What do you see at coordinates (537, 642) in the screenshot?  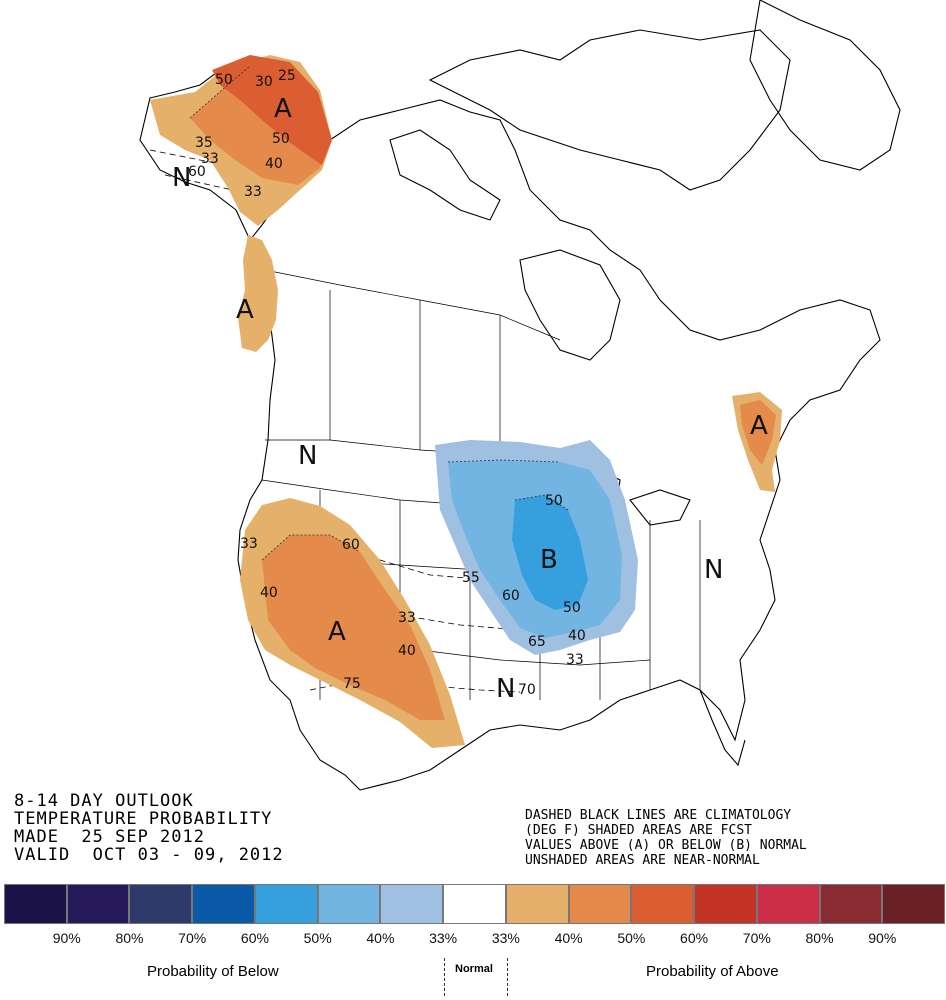 I see `contour-label: 65` at bounding box center [537, 642].